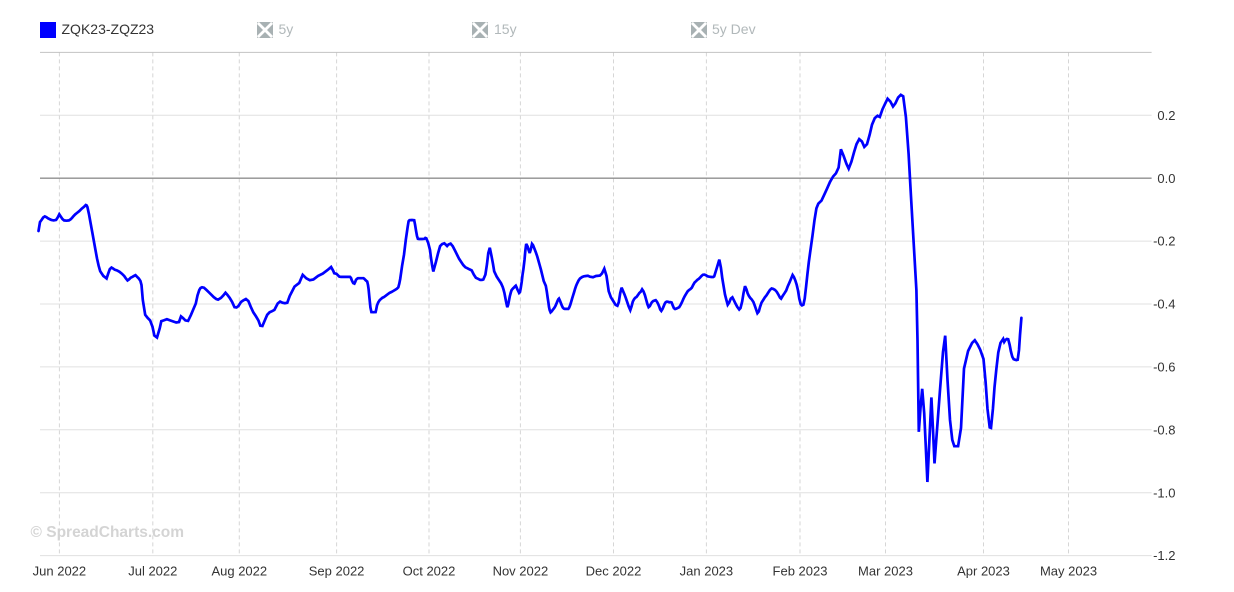 This screenshot has height=592, width=1234. I want to click on svg-text: Jan 2023, so click(707, 571).